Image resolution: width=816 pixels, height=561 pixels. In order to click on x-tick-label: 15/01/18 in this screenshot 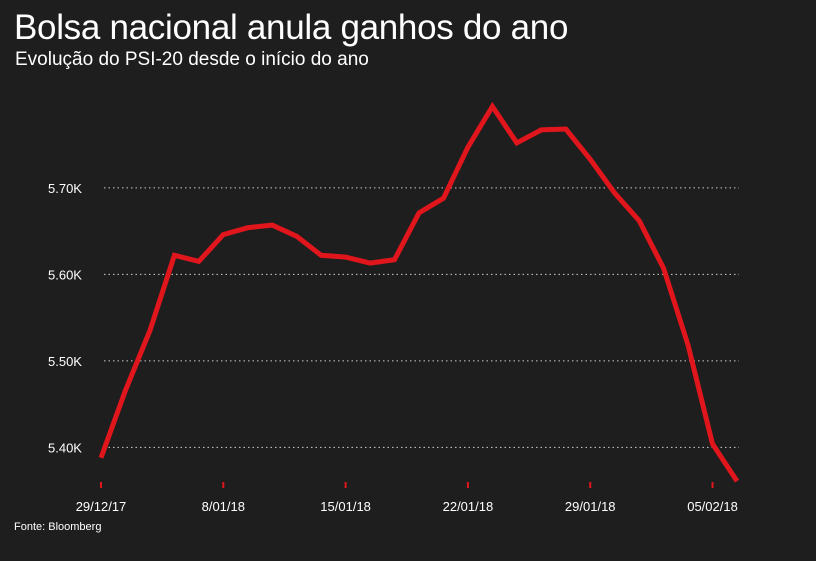, I will do `click(345, 506)`.